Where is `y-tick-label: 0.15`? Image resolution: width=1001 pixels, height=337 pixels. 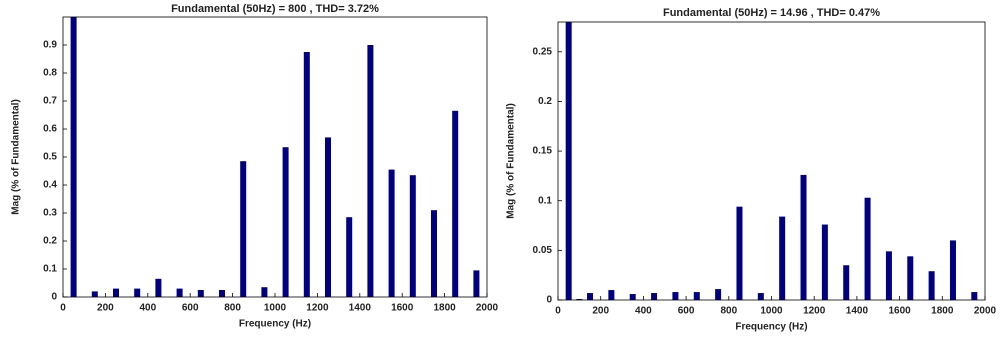 y-tick-label: 0.15 is located at coordinates (543, 151).